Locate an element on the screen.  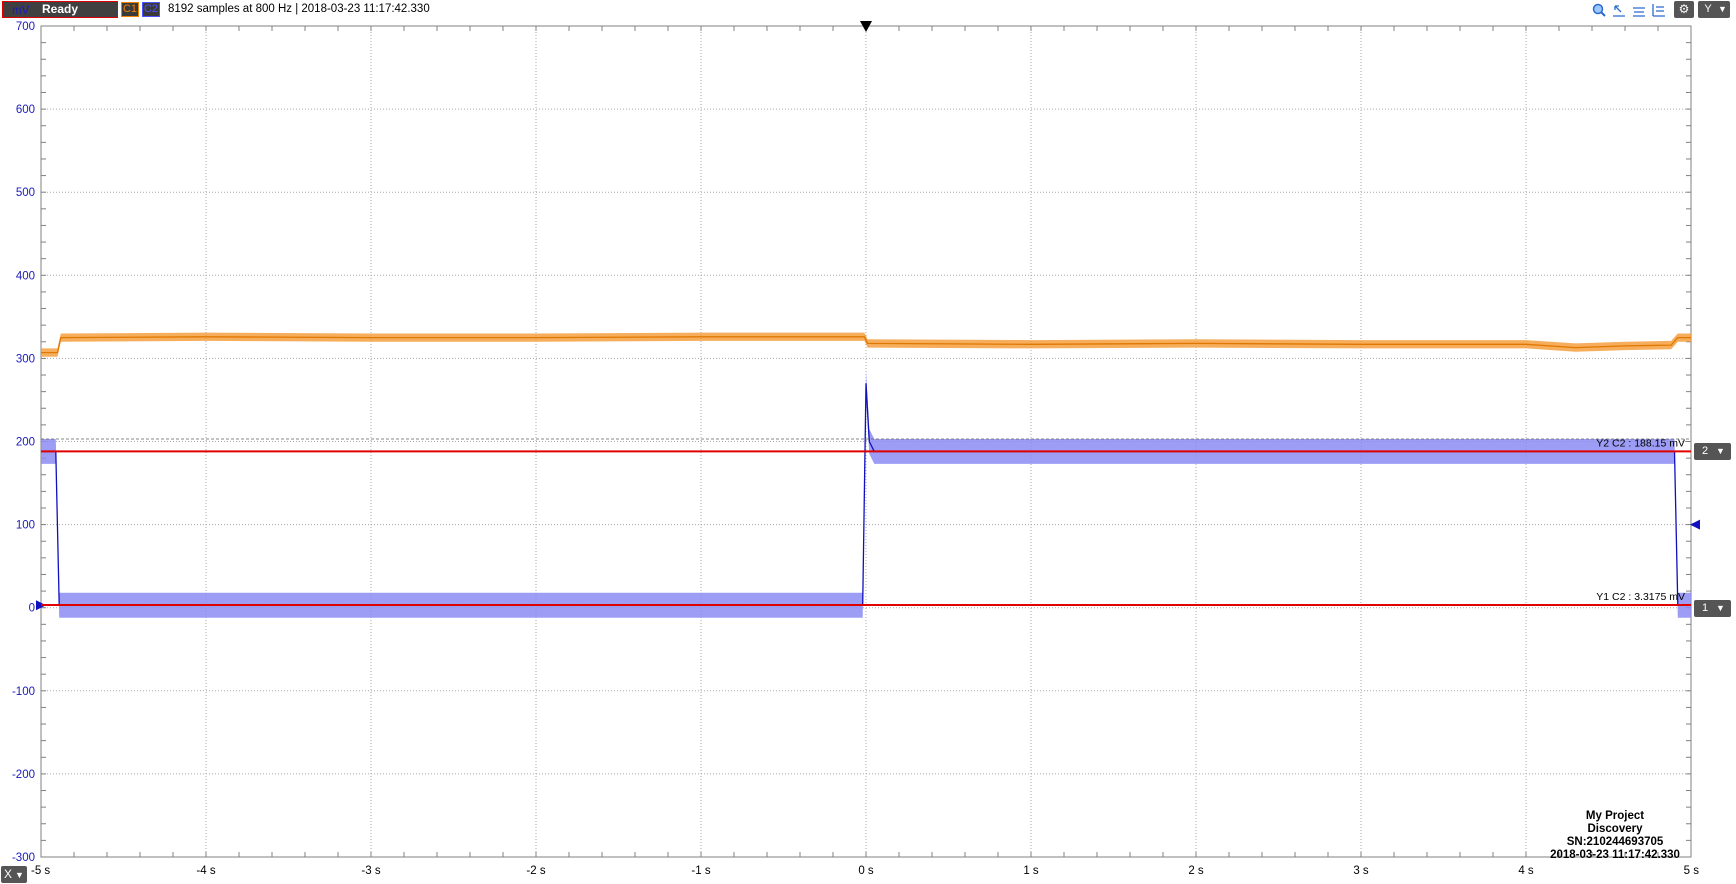
cursor-tag-label: 1 is located at coordinates (1705, 608).